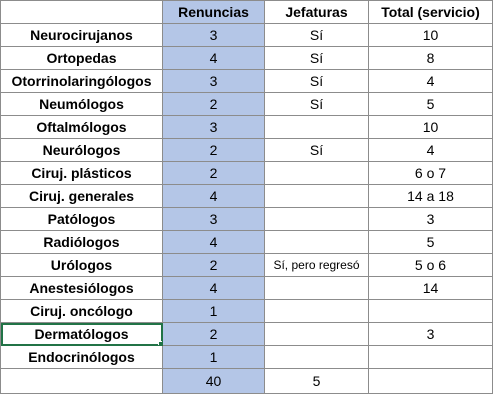 The image size is (494, 416). I want to click on total-total-cell, so click(430, 381).